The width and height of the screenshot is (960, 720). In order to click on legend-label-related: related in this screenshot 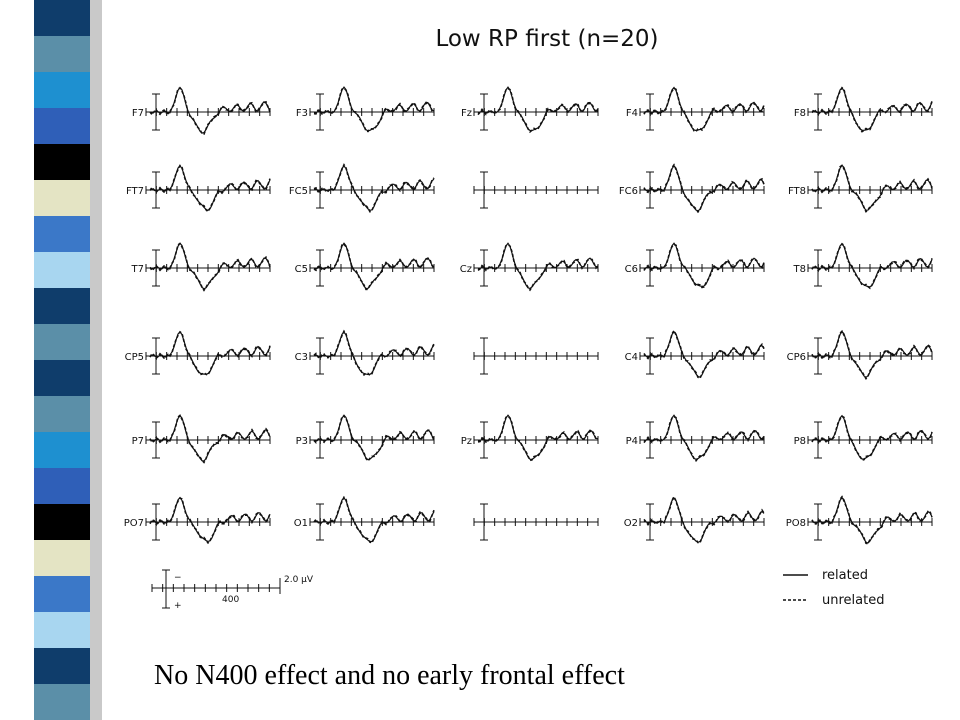, I will do `click(845, 575)`.